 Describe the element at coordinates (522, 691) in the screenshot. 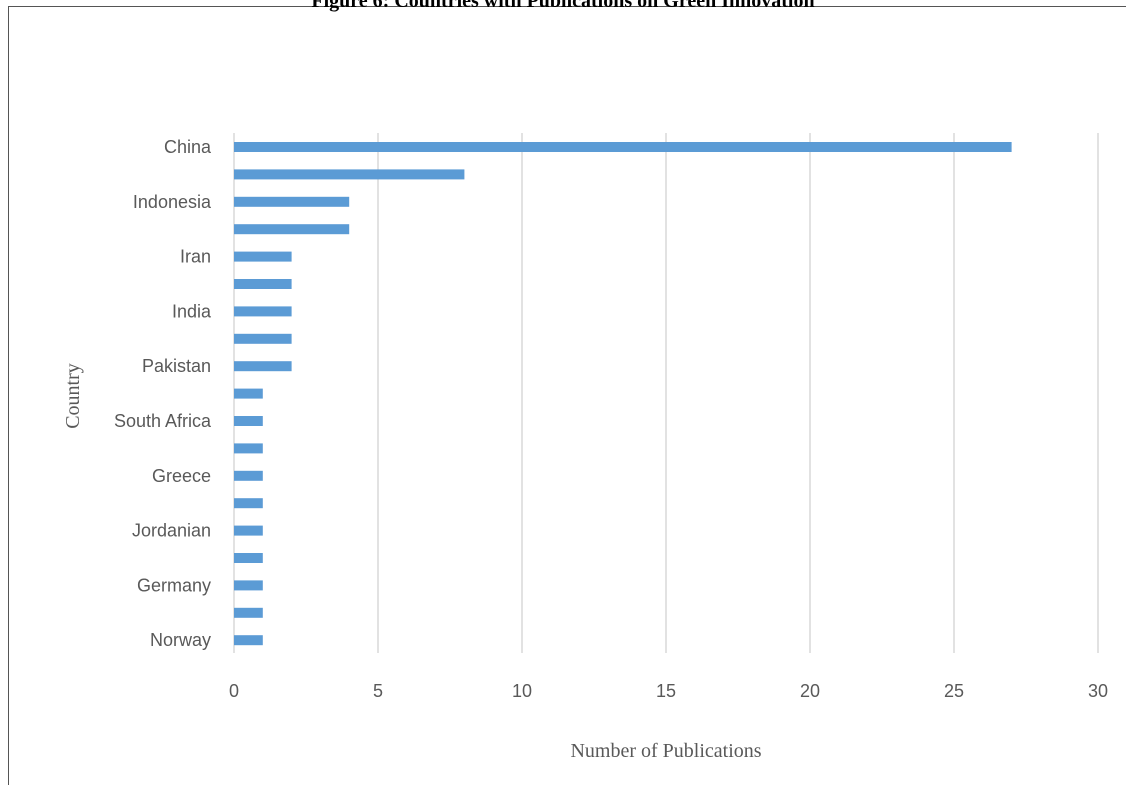

I see `x-tick-label: 10` at that location.